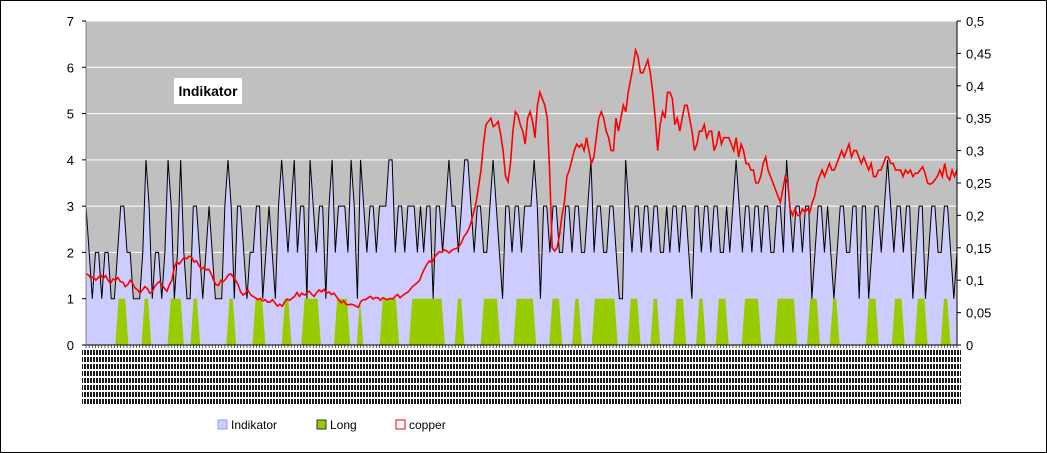 The height and width of the screenshot is (453, 1047). Describe the element at coordinates (70, 160) in the screenshot. I see `left-tick-label: 4` at that location.